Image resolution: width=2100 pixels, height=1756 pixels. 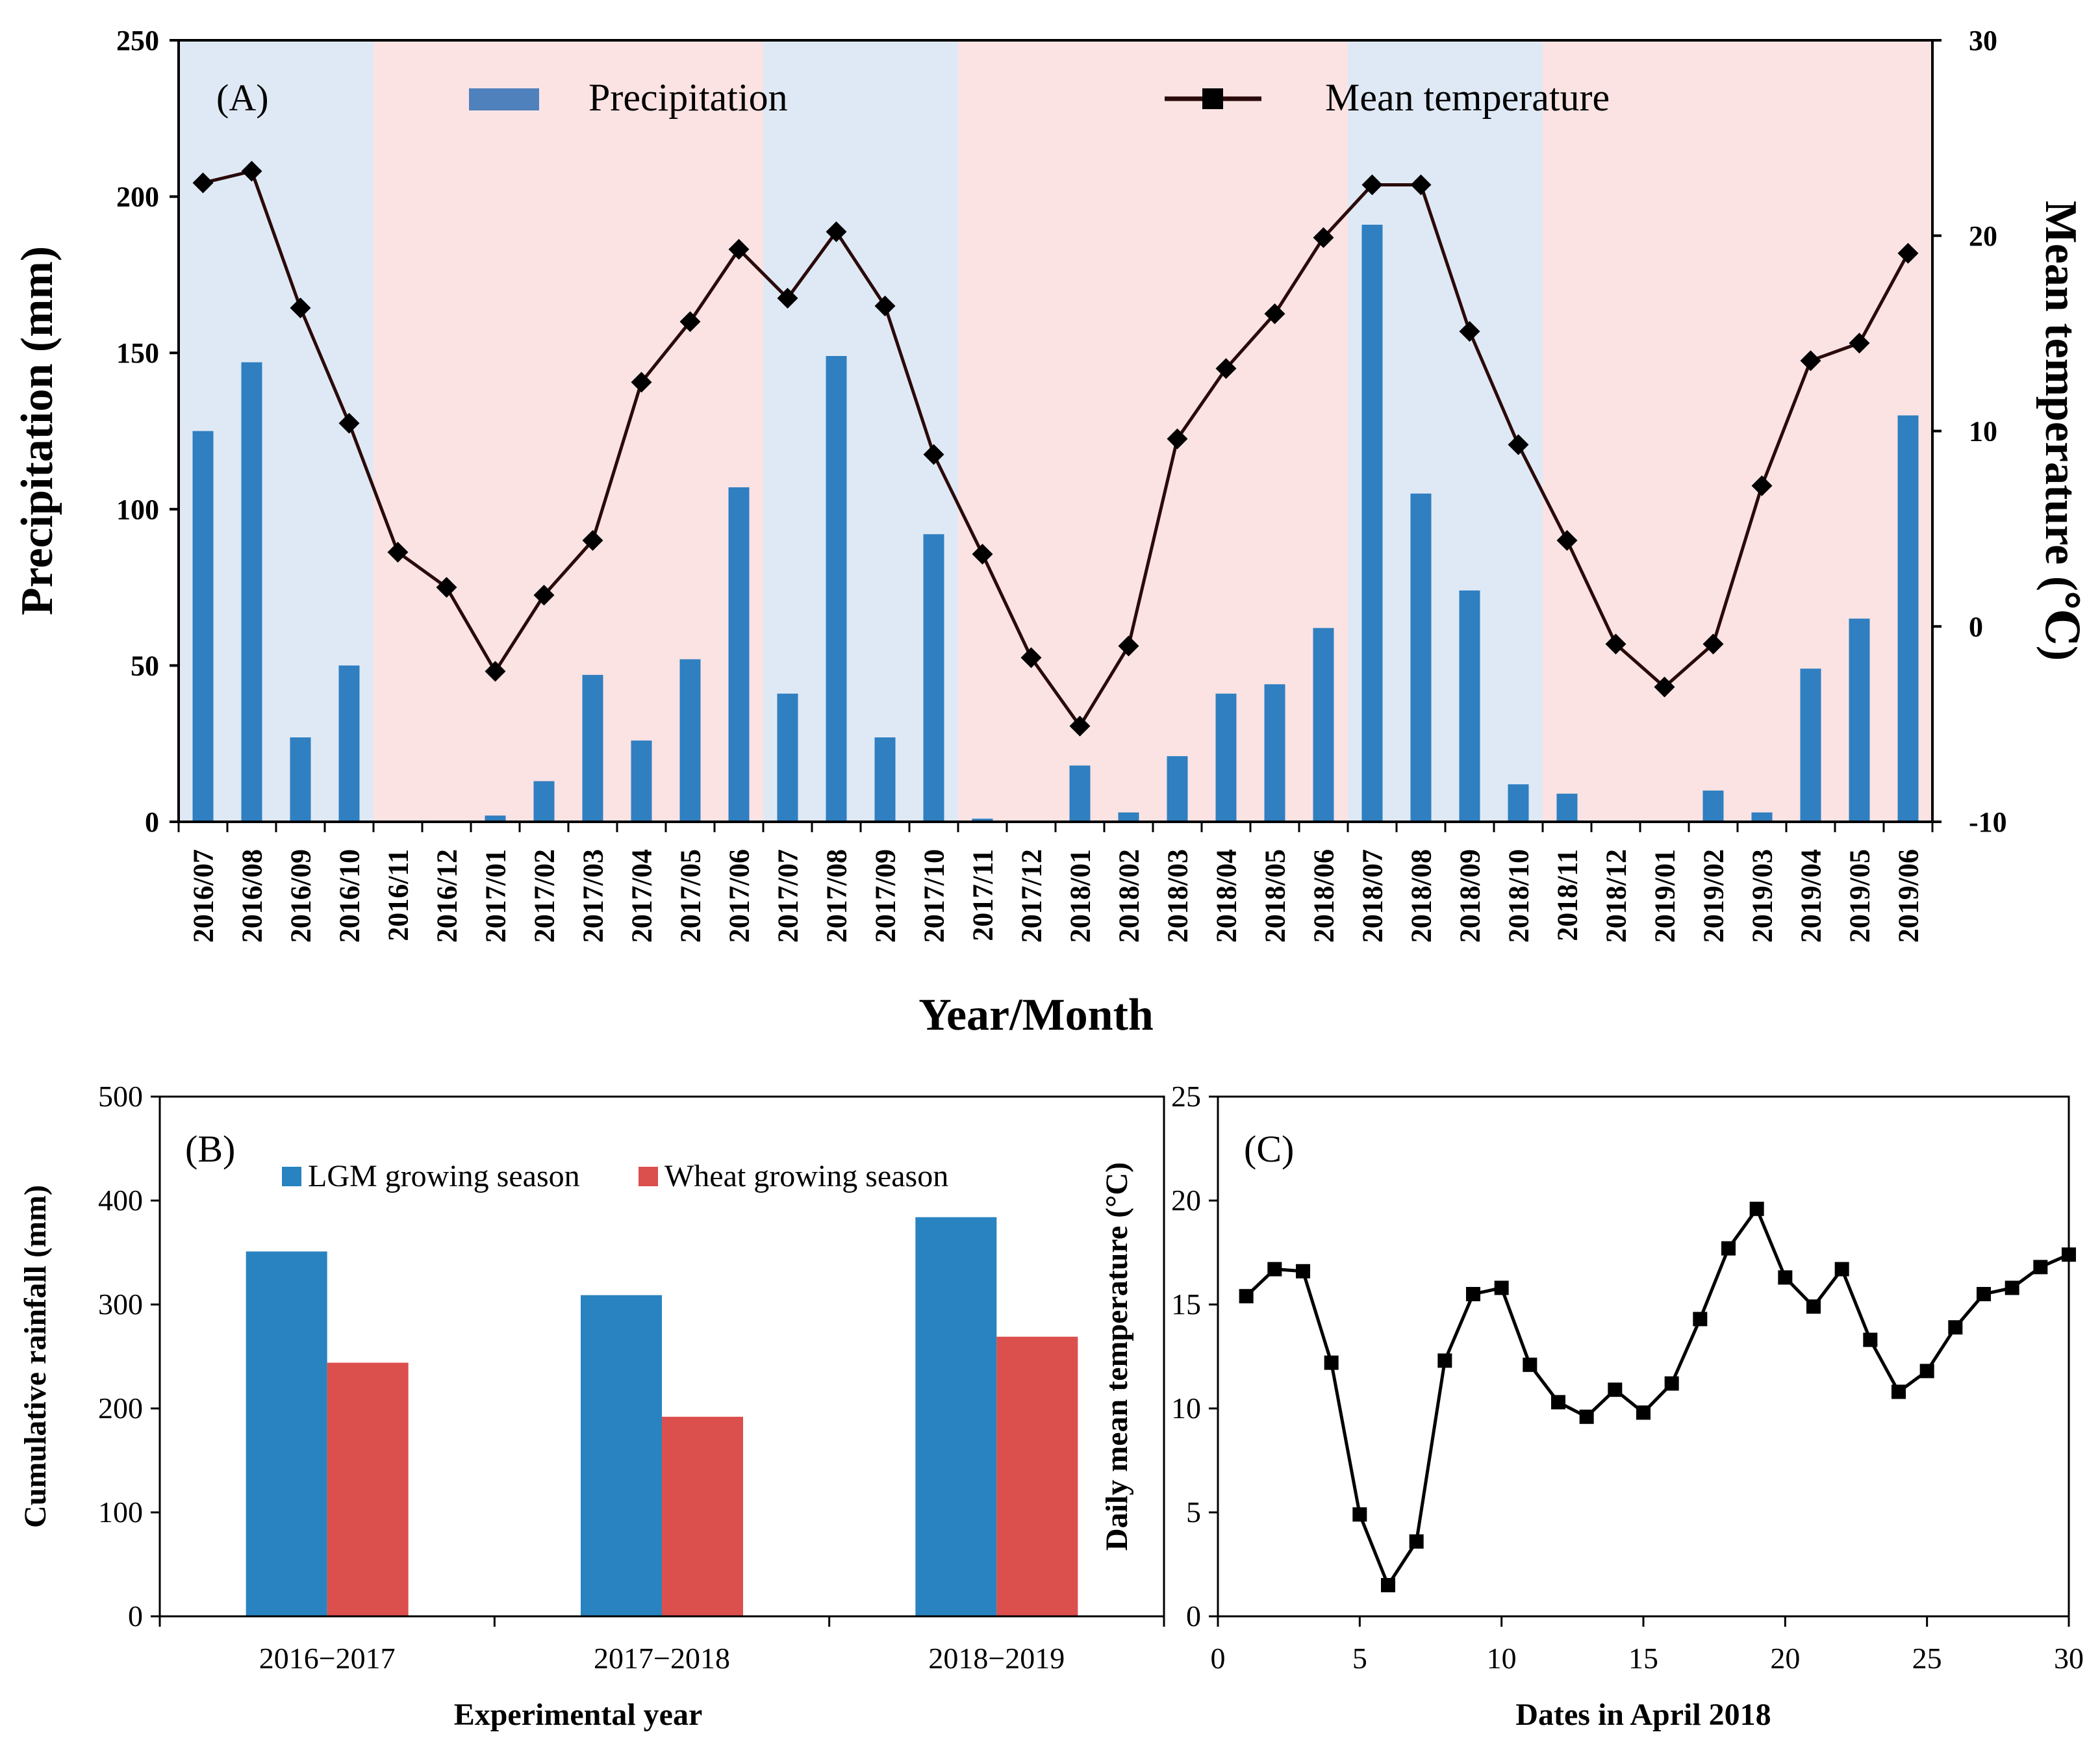 What do you see at coordinates (350, 896) in the screenshot?
I see `x-tick-label: 2016/10` at bounding box center [350, 896].